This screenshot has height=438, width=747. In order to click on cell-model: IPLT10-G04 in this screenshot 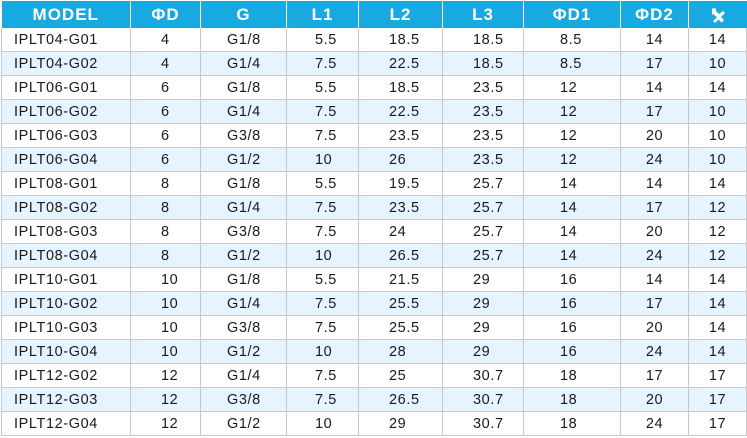, I will do `click(66, 351)`.